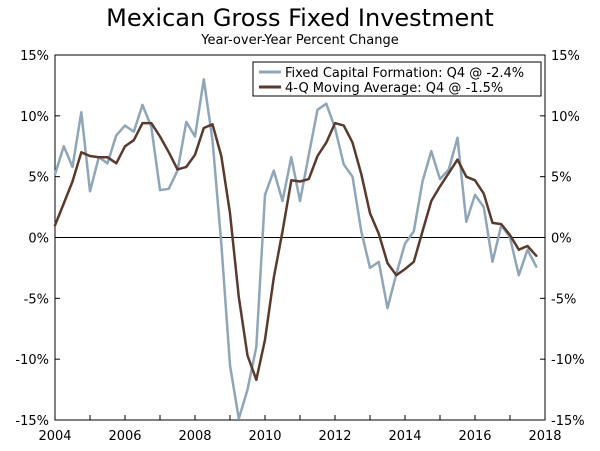 Image resolution: width=600 pixels, height=451 pixels. What do you see at coordinates (565, 56) in the screenshot?
I see `y-tick-label-right: 15%` at bounding box center [565, 56].